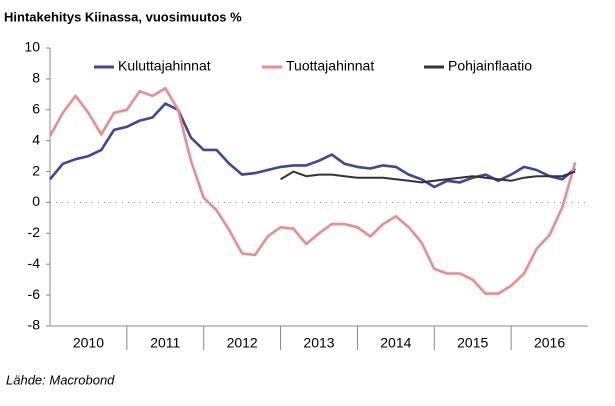  What do you see at coordinates (88, 343) in the screenshot?
I see `x-tick-label: 2010` at bounding box center [88, 343].